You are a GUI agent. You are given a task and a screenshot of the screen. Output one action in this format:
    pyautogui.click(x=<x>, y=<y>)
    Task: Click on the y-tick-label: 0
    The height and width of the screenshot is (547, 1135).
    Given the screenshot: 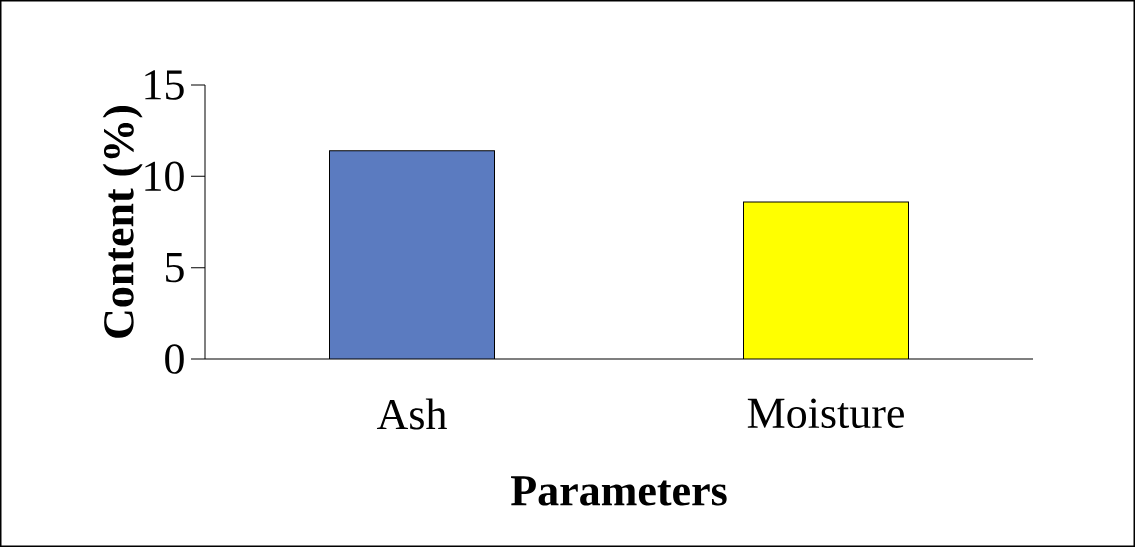 What is the action you would take?
    pyautogui.click(x=174, y=359)
    